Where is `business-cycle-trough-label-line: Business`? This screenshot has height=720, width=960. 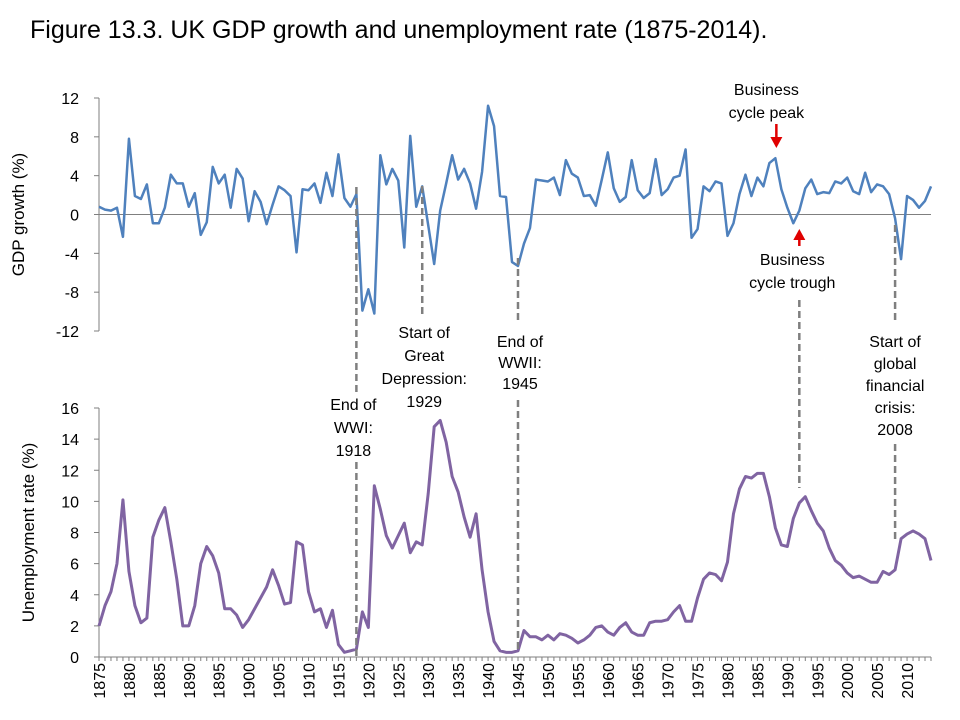
business-cycle-trough-label-line: Business is located at coordinates (792, 260).